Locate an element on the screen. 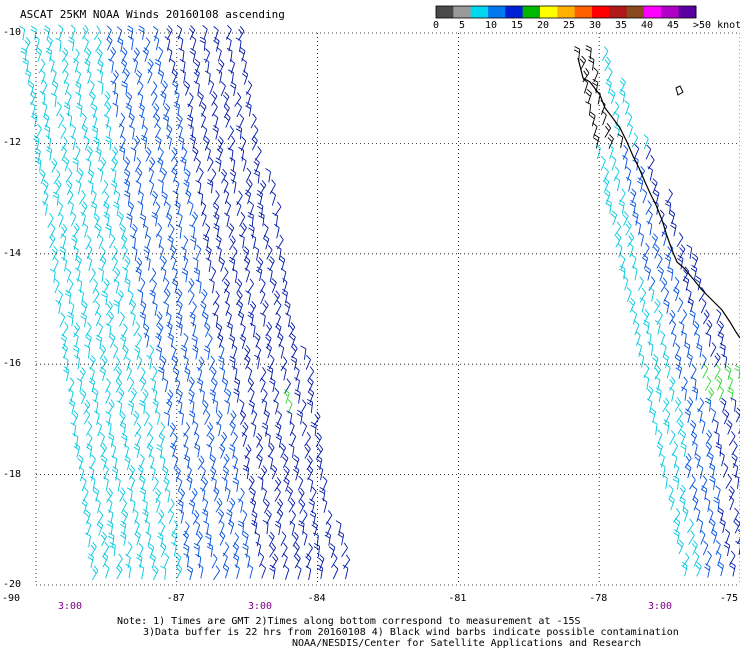 The height and width of the screenshot is (650, 740). map-title: ASCAT 25KM NOAA Winds 20160108 ascending is located at coordinates (152, 14).